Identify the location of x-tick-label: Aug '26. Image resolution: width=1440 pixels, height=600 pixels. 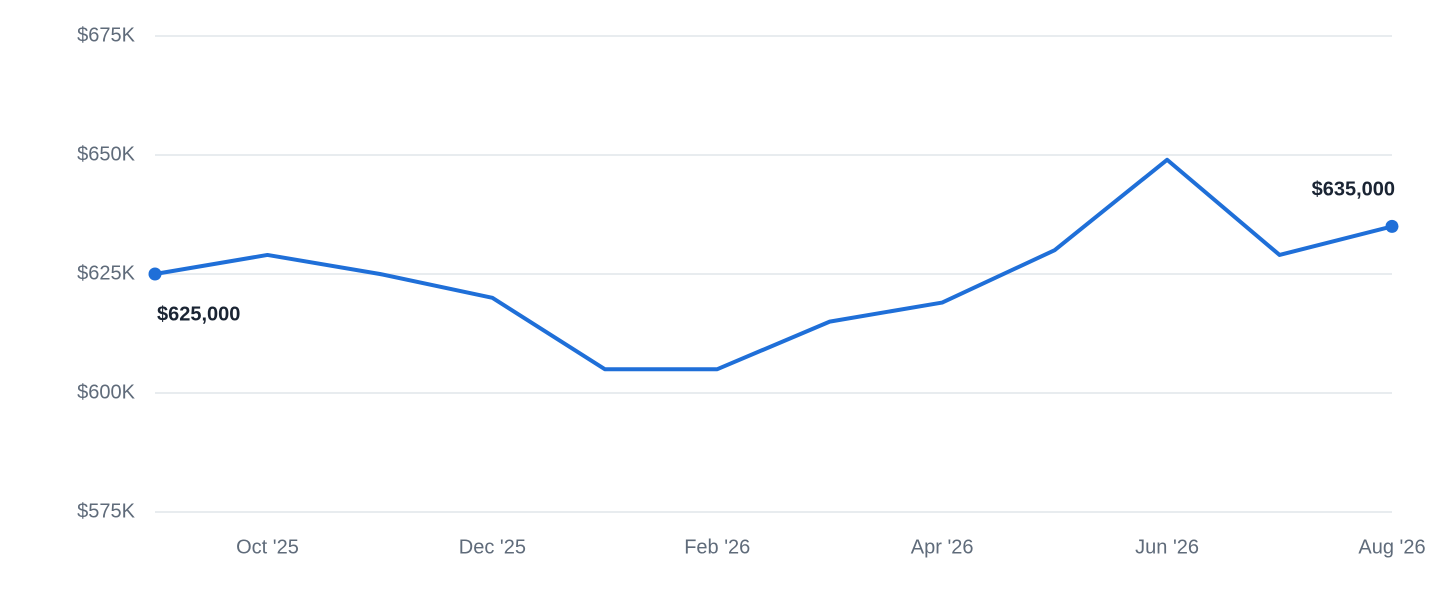
(1391, 547).